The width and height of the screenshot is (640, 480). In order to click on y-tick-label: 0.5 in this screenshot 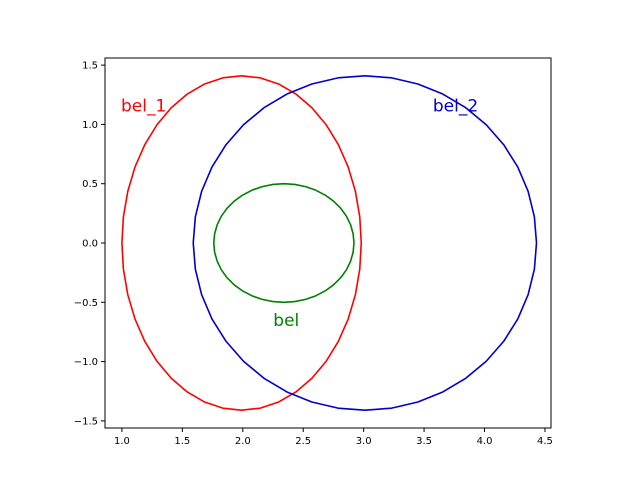, I will do `click(90, 184)`.